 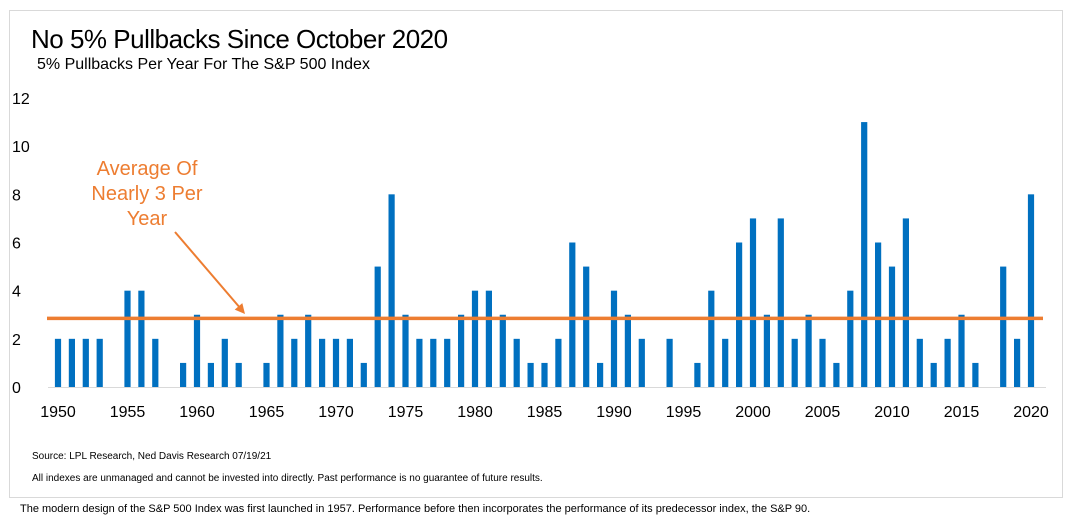 I want to click on bar-2002, so click(x=780, y=302).